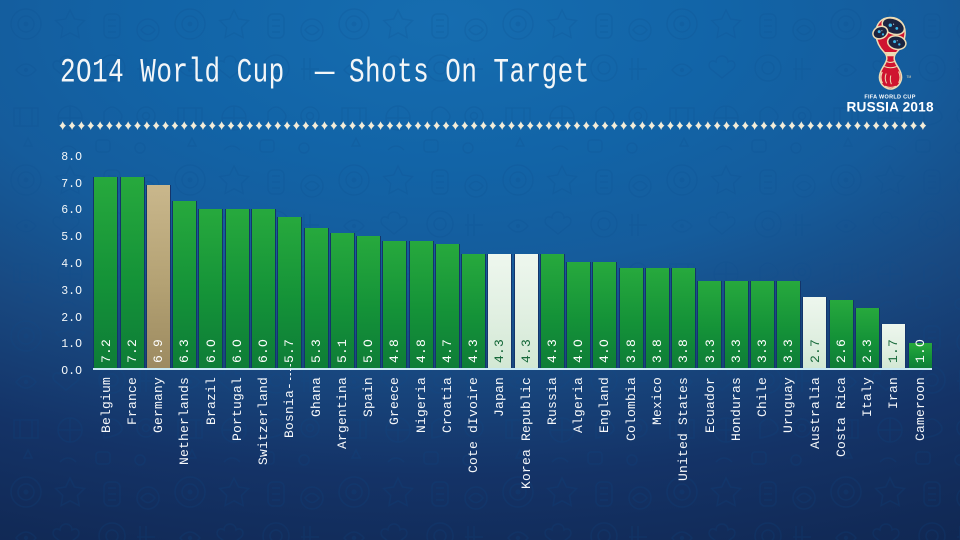 The width and height of the screenshot is (960, 540). I want to click on svg-text: FIFA WORLD CUP, so click(889, 98).